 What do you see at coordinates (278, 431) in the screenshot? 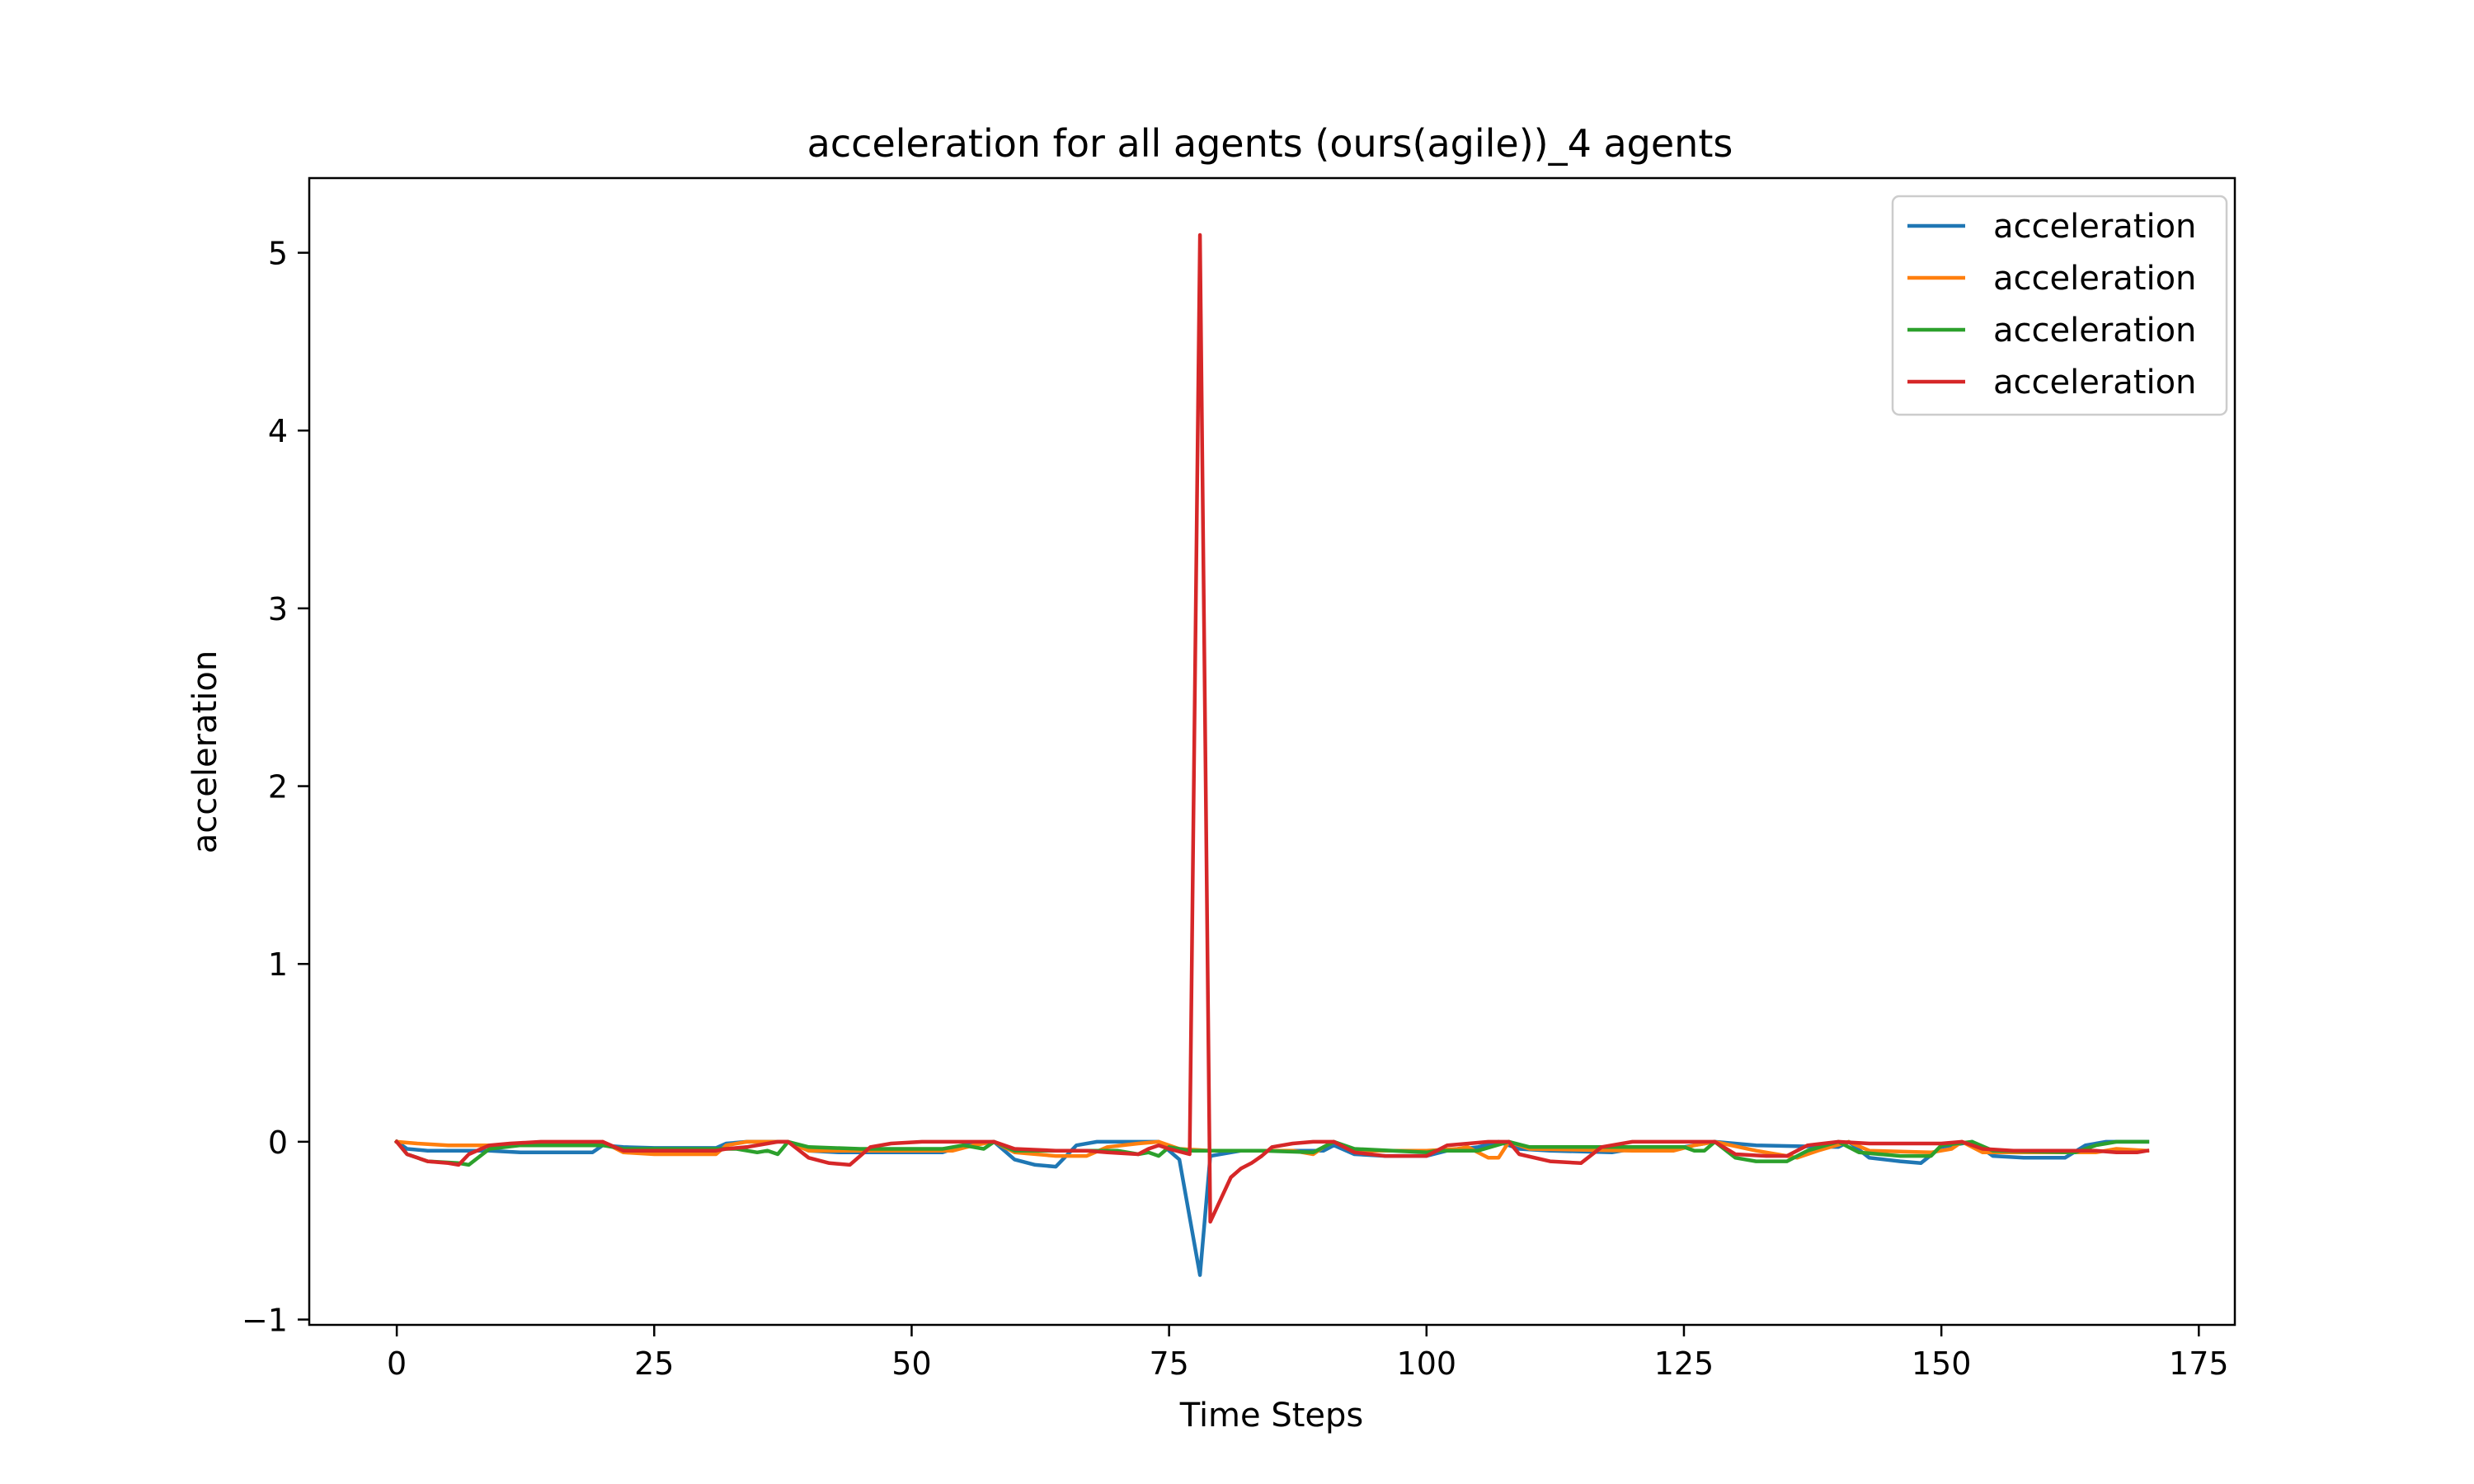
I see `y-tick-label: 4` at bounding box center [278, 431].